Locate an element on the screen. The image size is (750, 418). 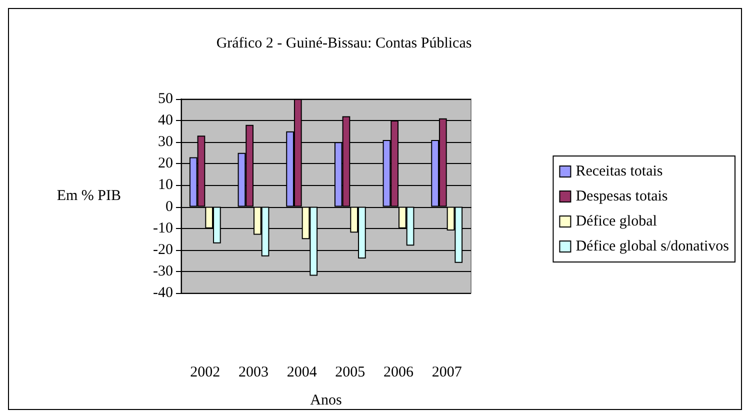
legend-label: Défice global s/donativos is located at coordinates (653, 246).